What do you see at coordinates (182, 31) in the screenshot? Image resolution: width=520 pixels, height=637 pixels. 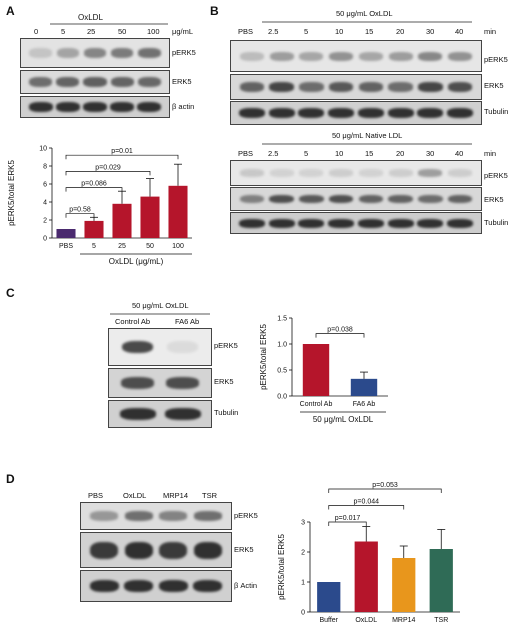 I see `panel-a-unit: μg/mL` at bounding box center [182, 31].